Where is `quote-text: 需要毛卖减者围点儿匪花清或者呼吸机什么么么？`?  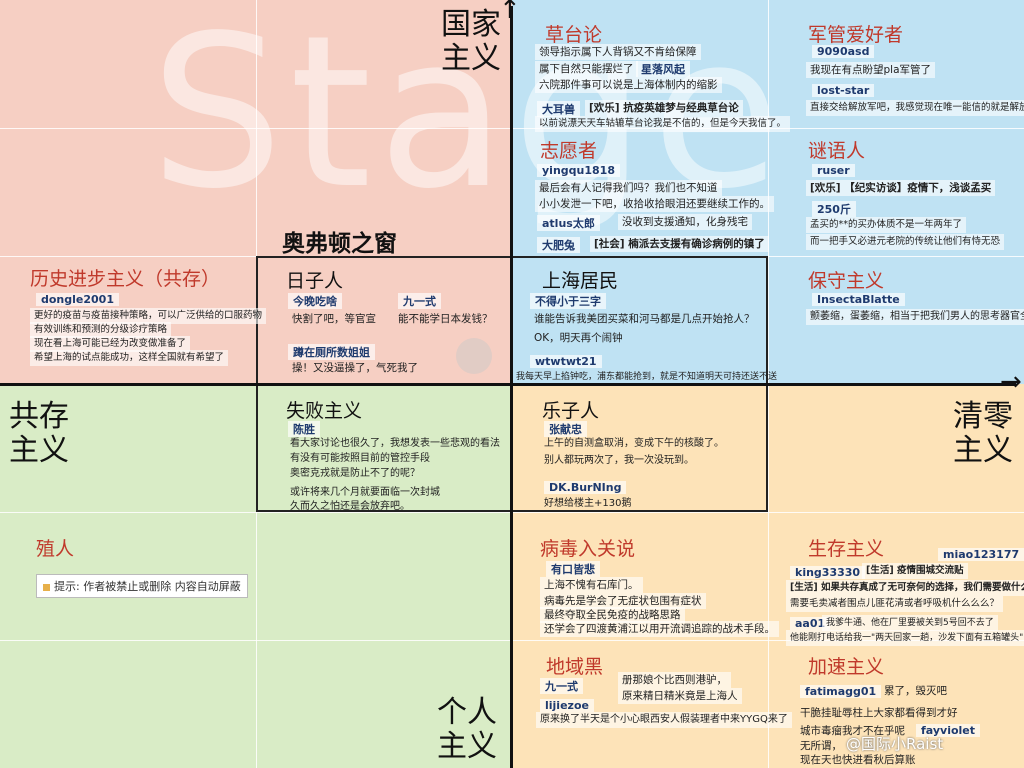 quote-text: 需要毛卖减者围点儿匪花清或者呼吸机什么么么？ is located at coordinates (895, 604).